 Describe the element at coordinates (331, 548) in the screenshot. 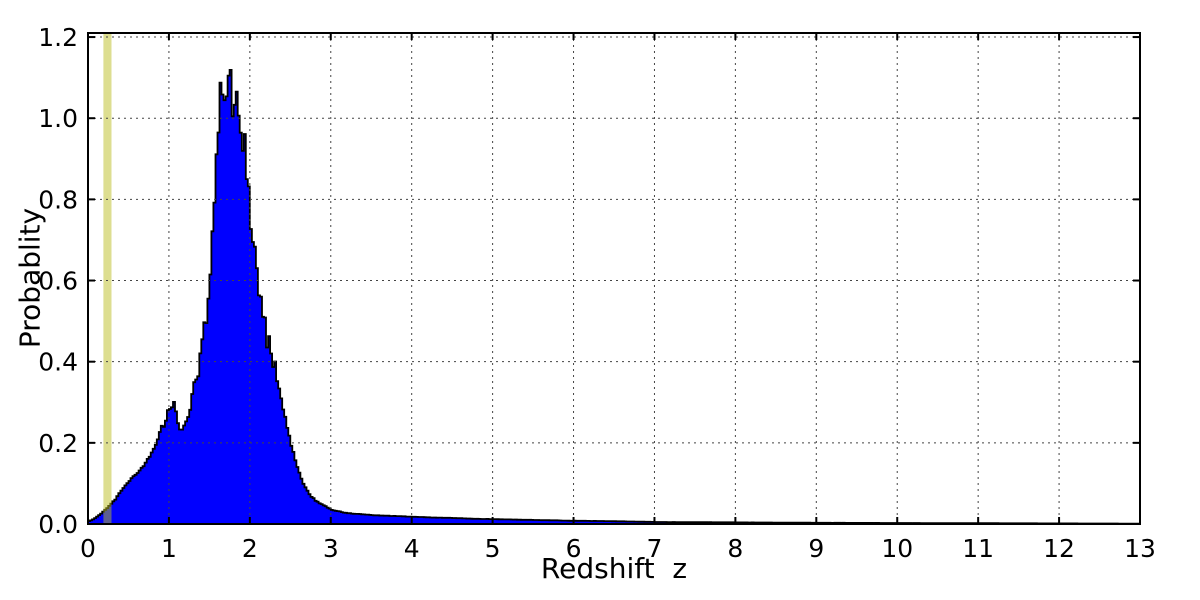

I see `x-tick-label: 3` at that location.